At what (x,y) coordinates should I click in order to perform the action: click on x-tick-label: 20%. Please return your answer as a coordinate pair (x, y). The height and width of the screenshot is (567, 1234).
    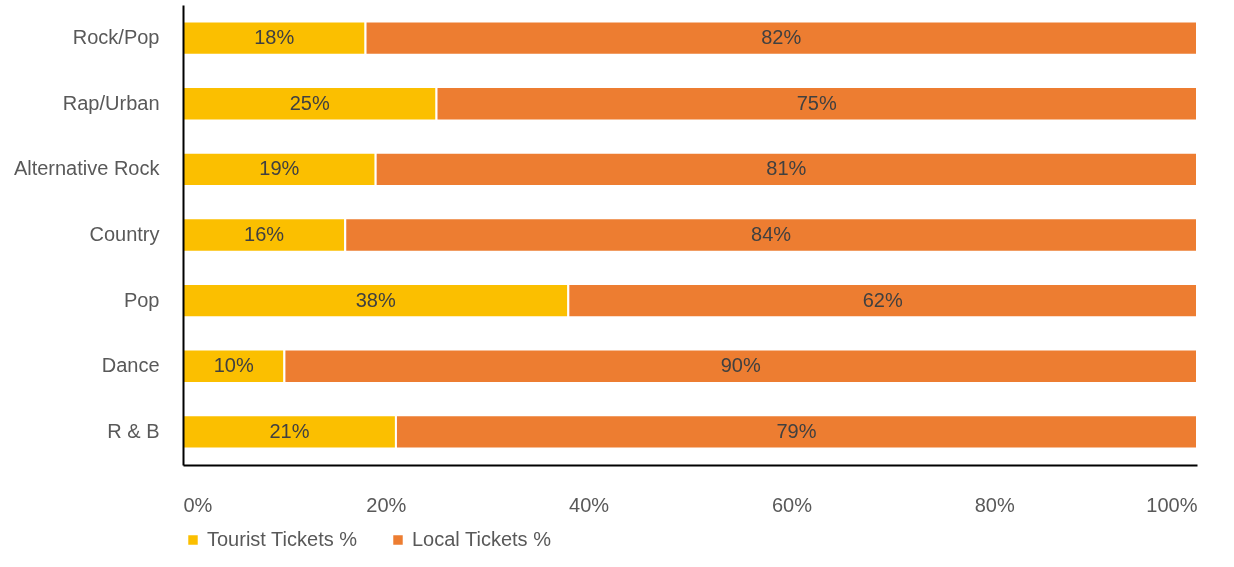
    Looking at the image, I should click on (386, 504).